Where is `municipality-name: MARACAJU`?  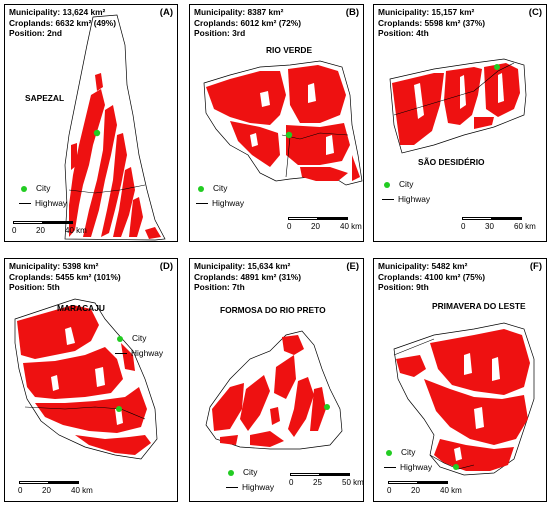 municipality-name: MARACAJU is located at coordinates (81, 308).